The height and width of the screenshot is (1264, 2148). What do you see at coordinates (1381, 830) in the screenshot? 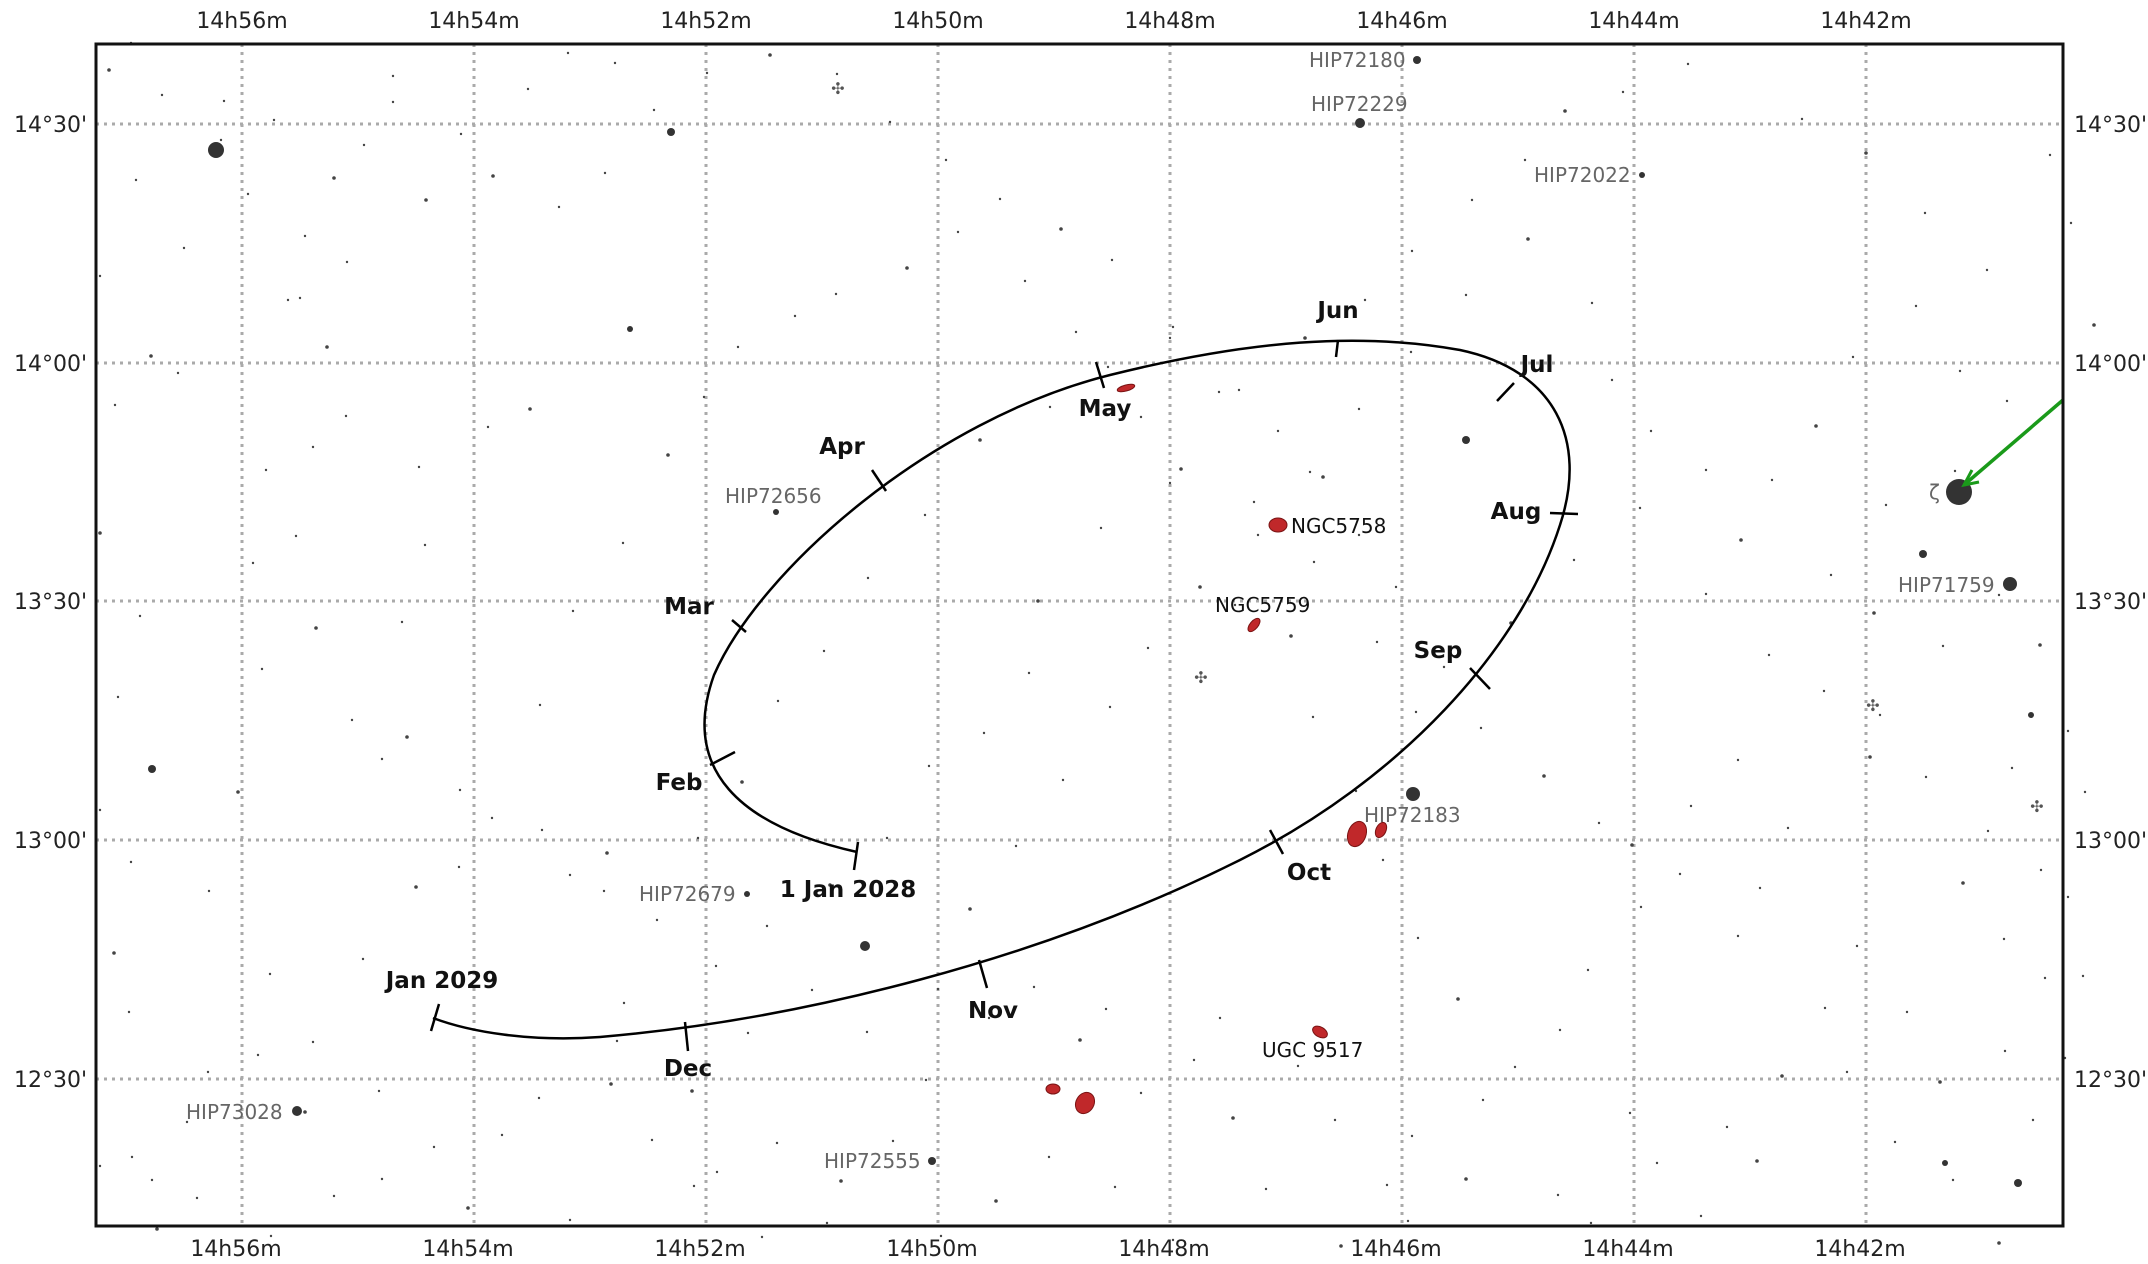
I see `galaxy-small-oct` at bounding box center [1381, 830].